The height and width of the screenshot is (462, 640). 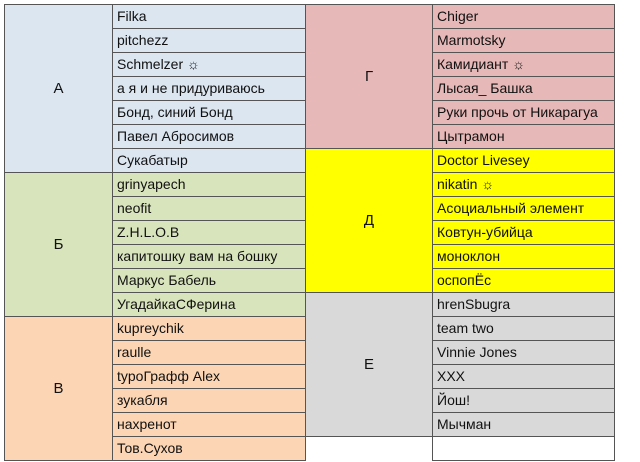 I want to click on member-cell: а я и не придуриваюсь, so click(x=209, y=88).